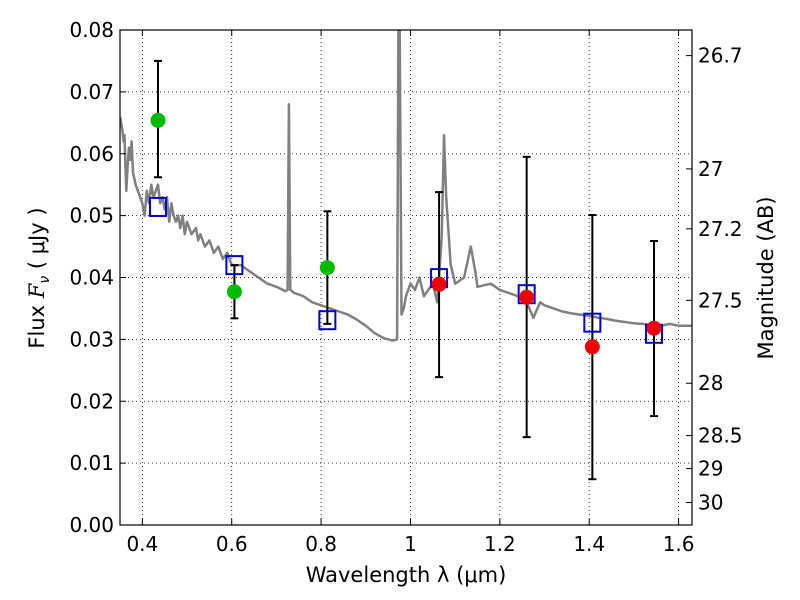 The height and width of the screenshot is (600, 800). What do you see at coordinates (766, 277) in the screenshot?
I see `y2-axis-label: Magnitude (AB)` at bounding box center [766, 277].